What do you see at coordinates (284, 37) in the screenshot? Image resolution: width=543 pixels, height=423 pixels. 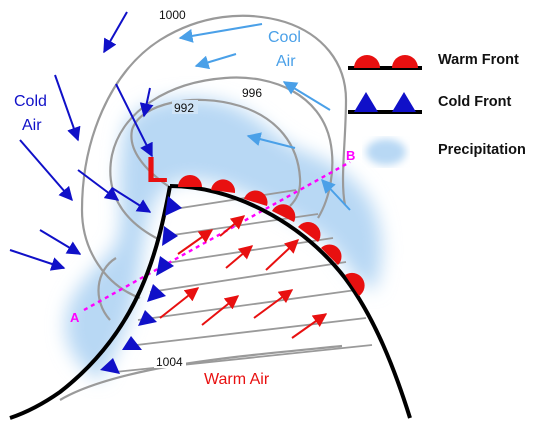 I see `cool-air-label-line1: Cool` at bounding box center [284, 37].